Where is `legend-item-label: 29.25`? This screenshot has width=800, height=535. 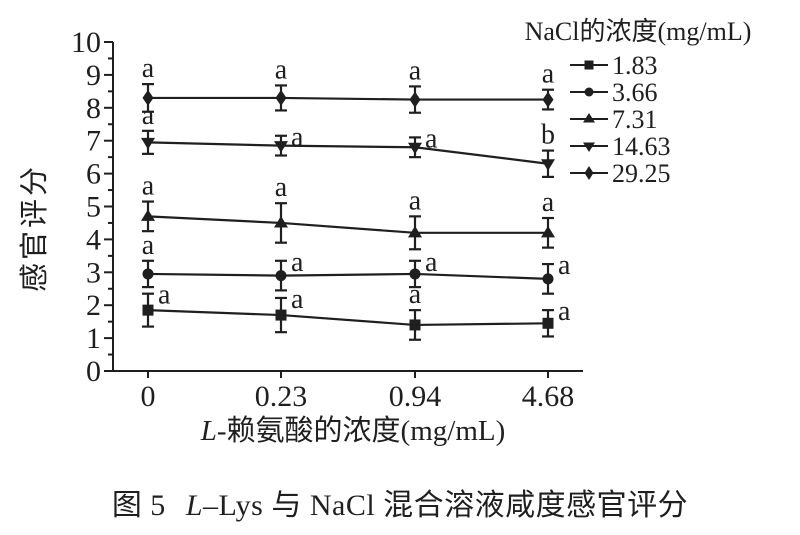
legend-item-label: 29.25 is located at coordinates (641, 173).